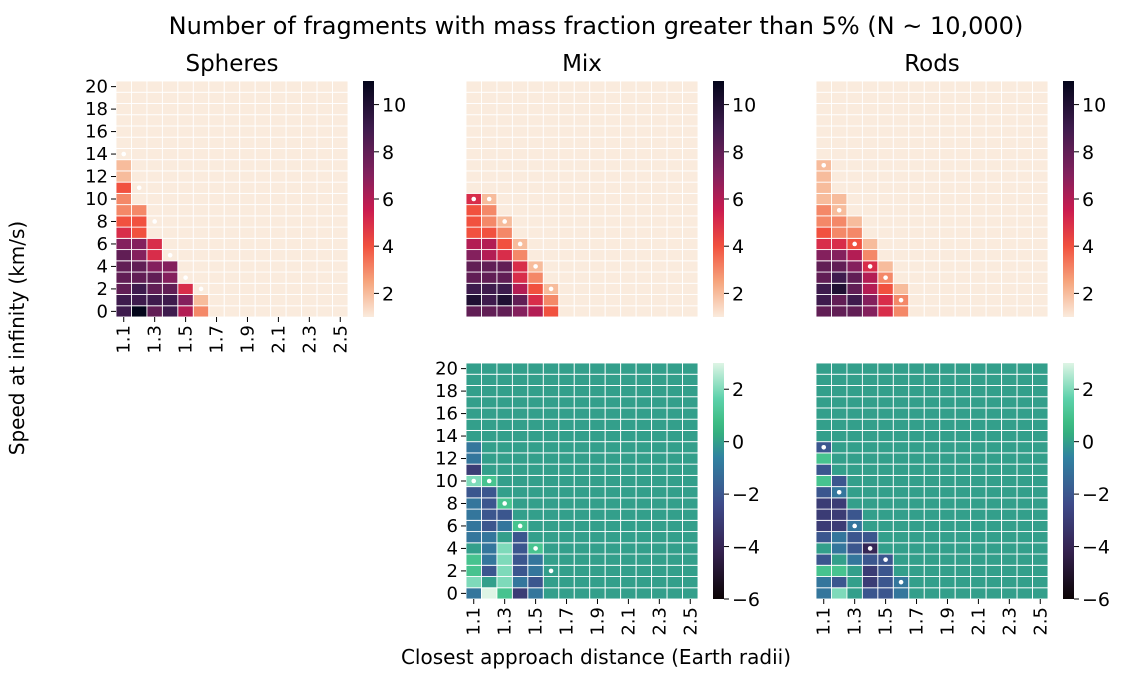 The width and height of the screenshot is (1130, 673). I want to click on colorbar-tick-label: 8, so click(1088, 153).